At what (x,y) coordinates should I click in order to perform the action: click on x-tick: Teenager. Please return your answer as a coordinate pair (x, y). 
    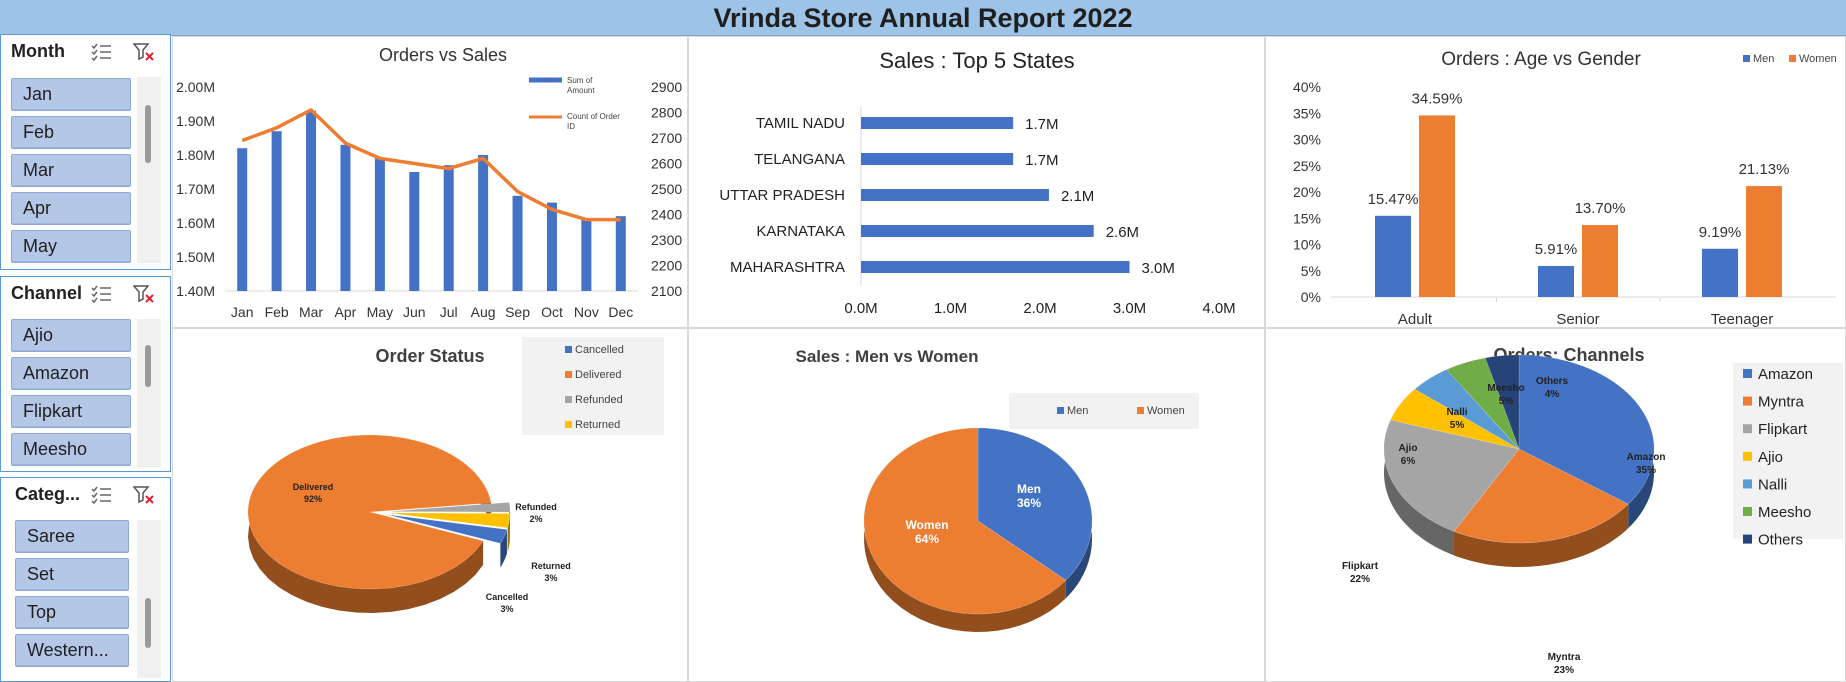
    Looking at the image, I should click on (1742, 319).